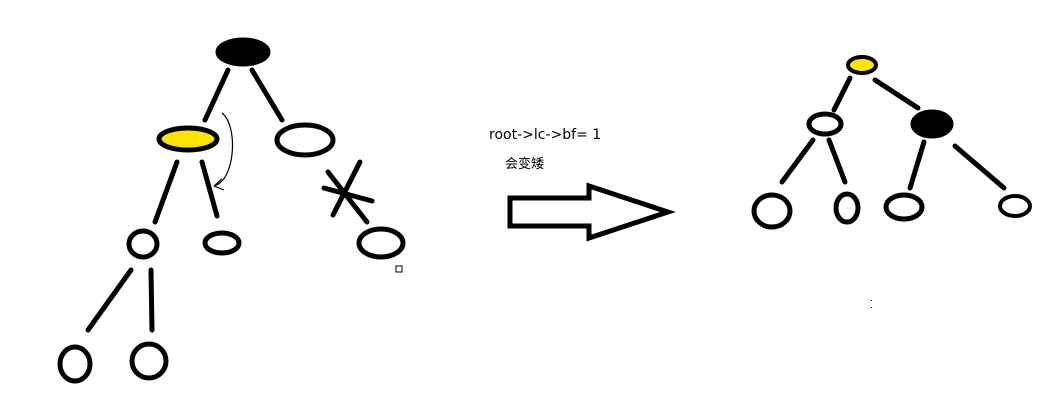  What do you see at coordinates (862, 65) in the screenshot?
I see `right-yellow-root-node` at bounding box center [862, 65].